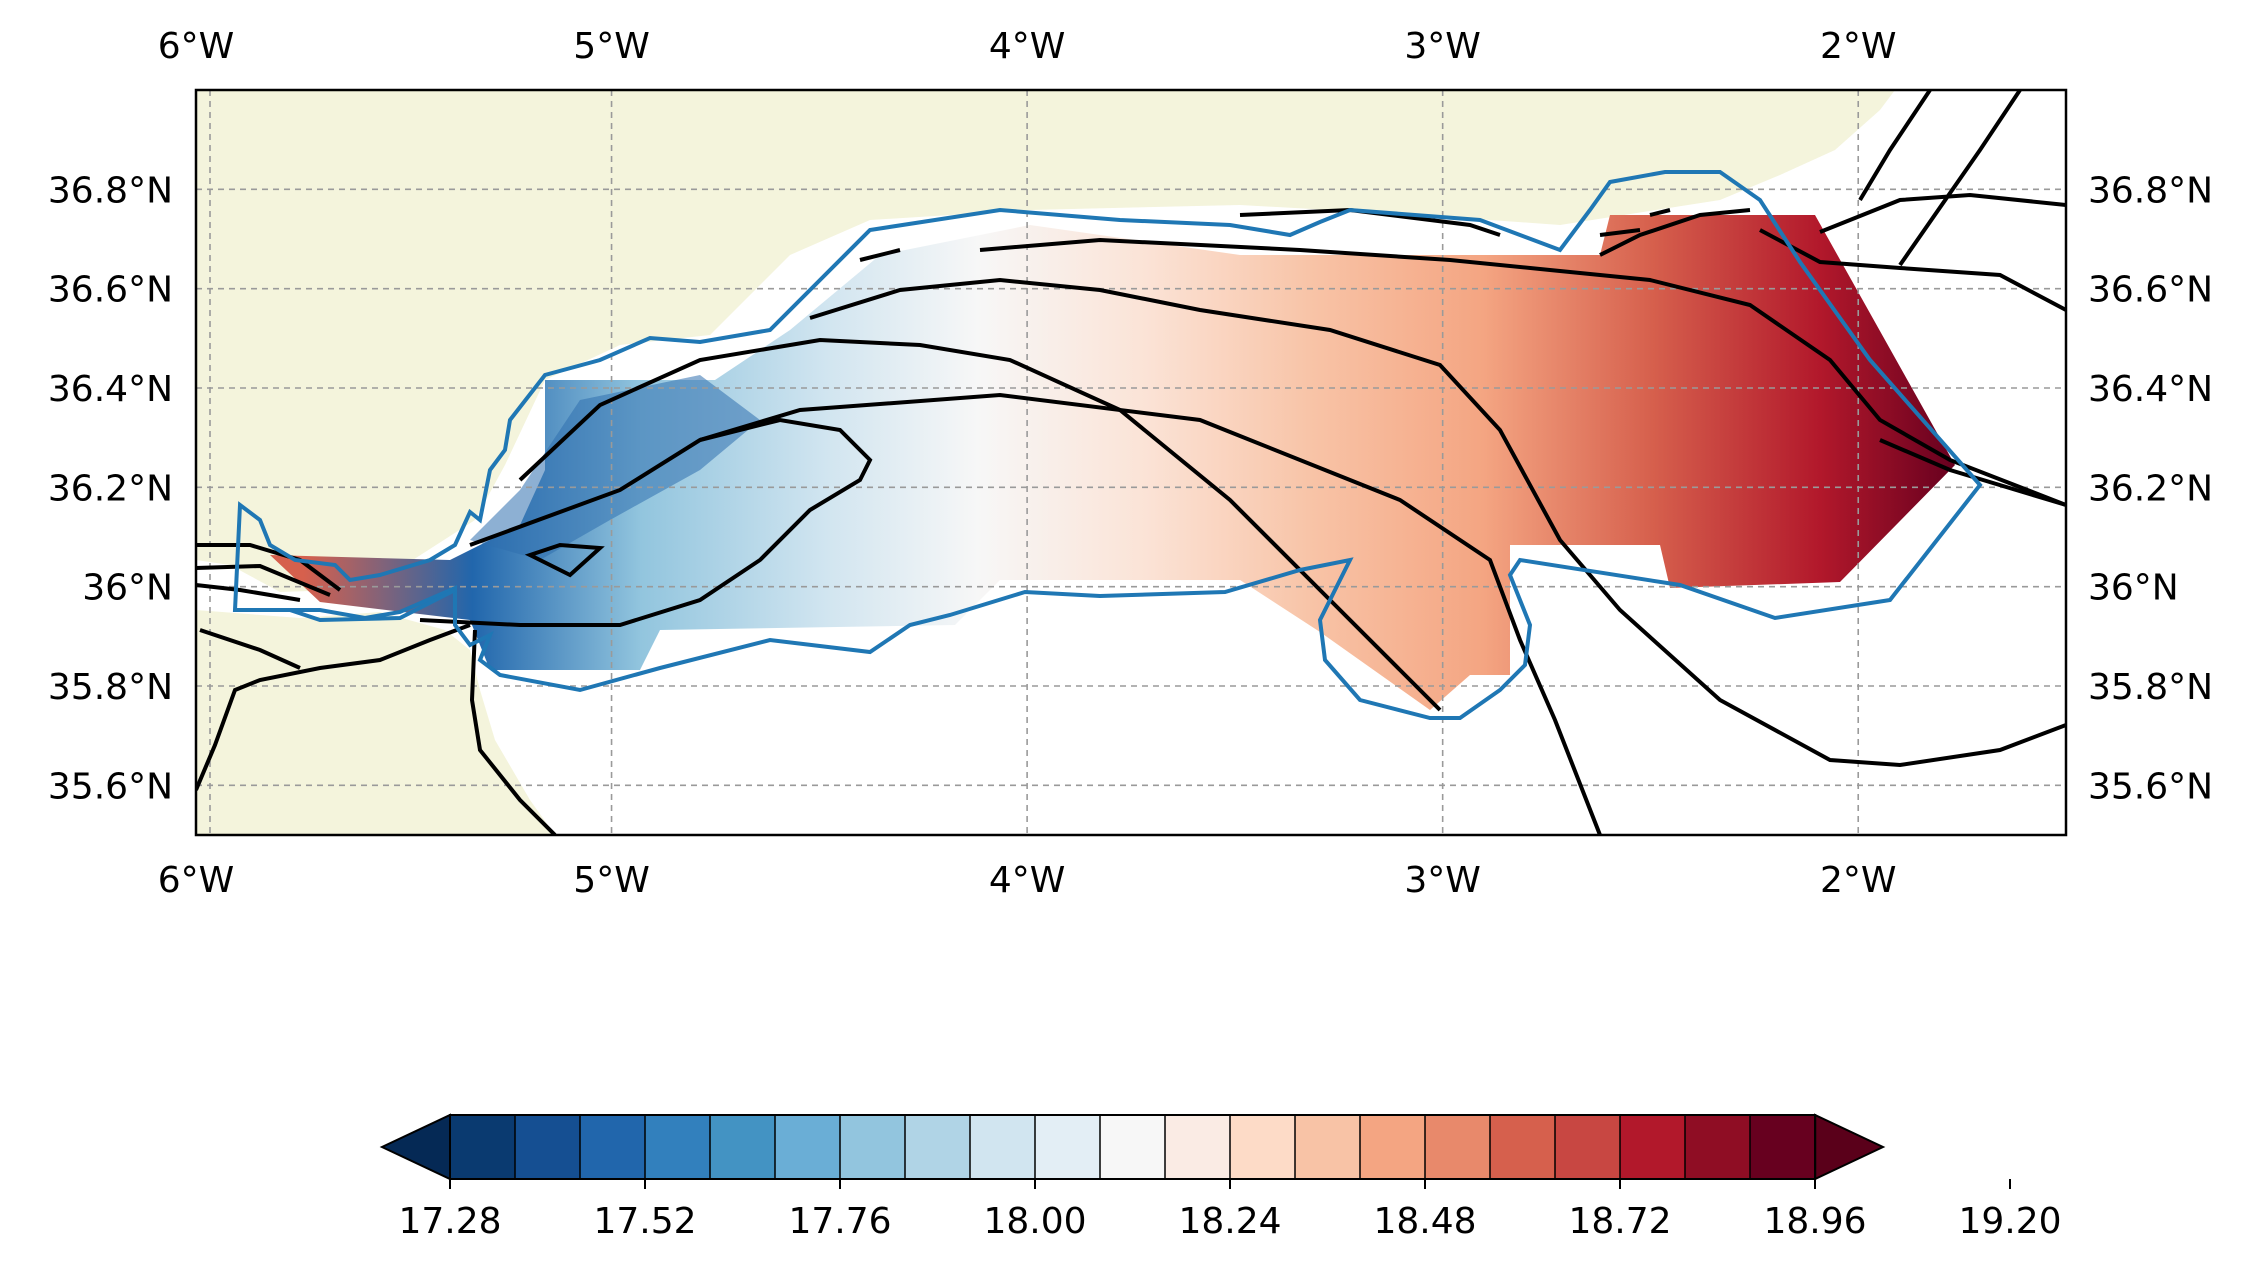 This screenshot has width=2251, height=1284. I want to click on lat-label-left: 36.4°N, so click(110, 389).